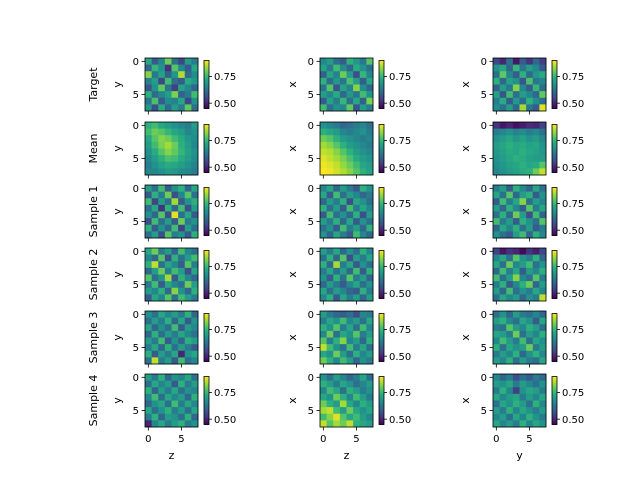 The height and width of the screenshot is (480, 640). Describe the element at coordinates (529, 439) in the screenshot. I see `x-tick-label: 5` at that location.